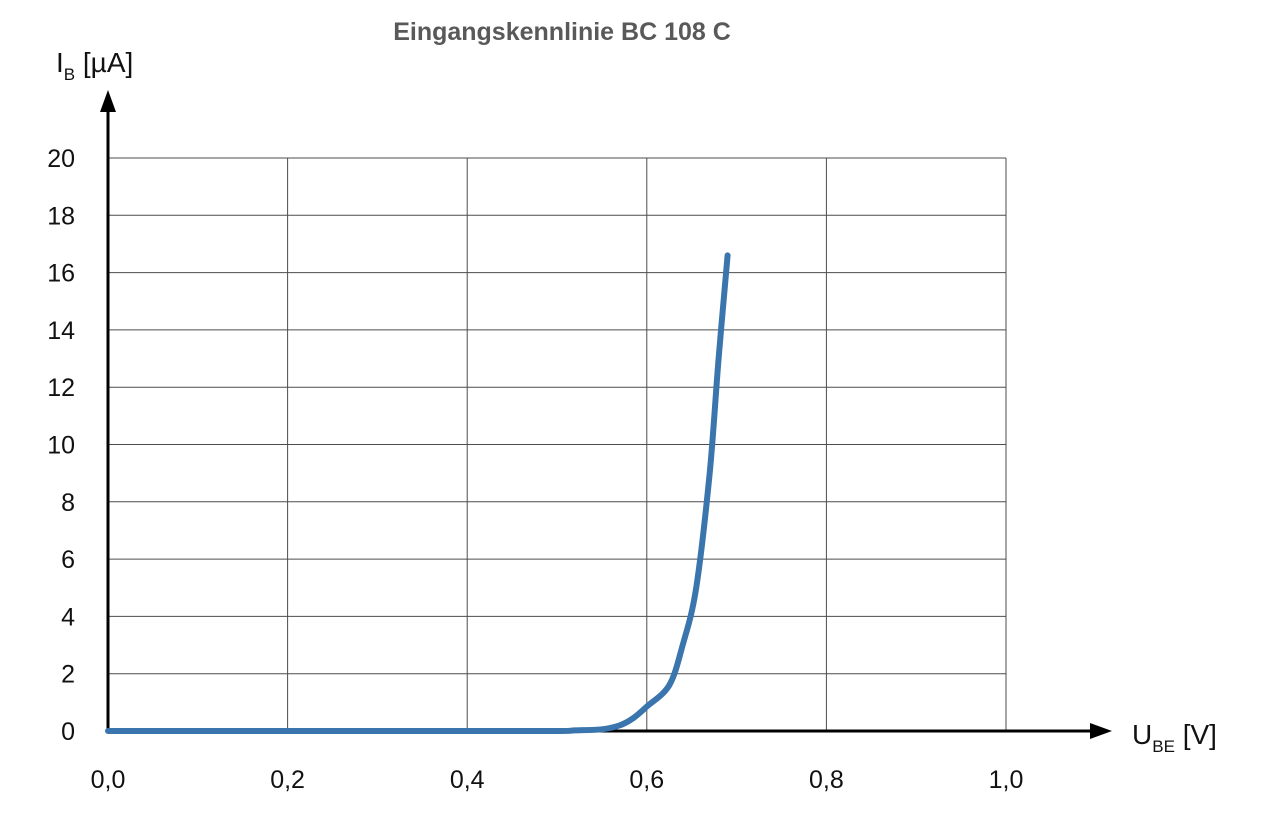 The width and height of the screenshot is (1262, 814). What do you see at coordinates (1196, 734) in the screenshot?
I see `x-axis-label-unit: [V]` at bounding box center [1196, 734].